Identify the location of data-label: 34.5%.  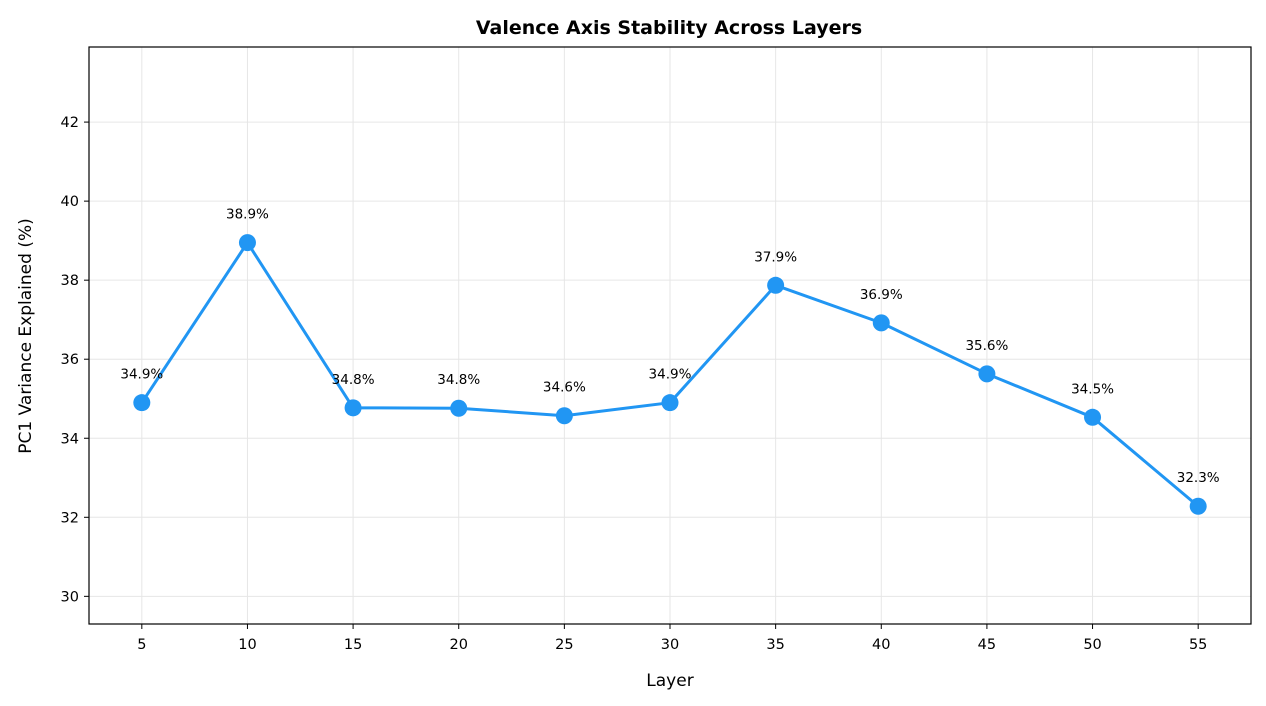
(1092, 389).